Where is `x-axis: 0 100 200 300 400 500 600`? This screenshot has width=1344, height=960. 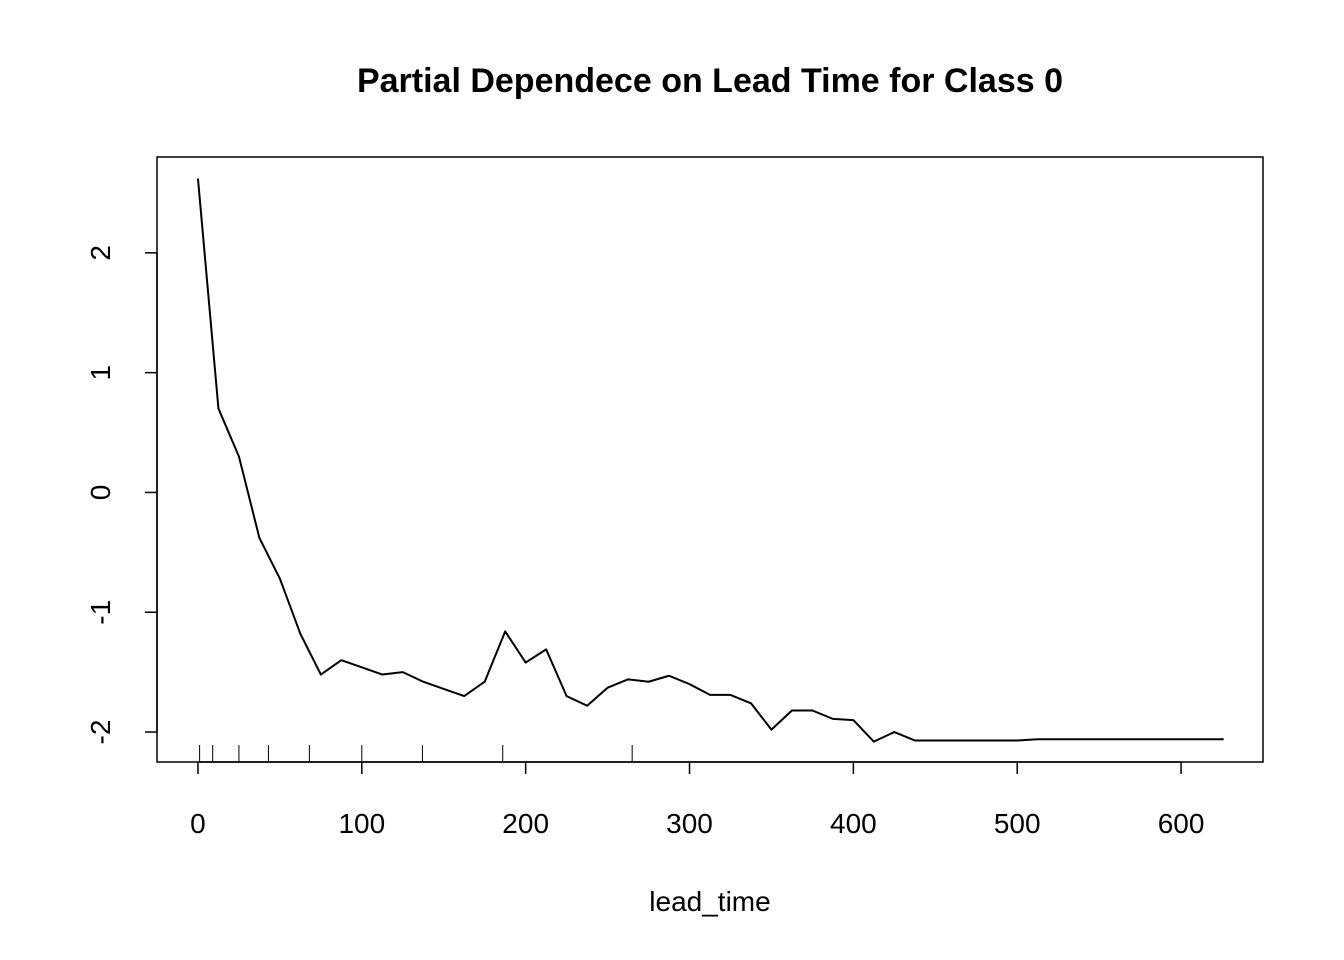
x-axis: 0 100 200 300 400 500 600 is located at coordinates (697, 800).